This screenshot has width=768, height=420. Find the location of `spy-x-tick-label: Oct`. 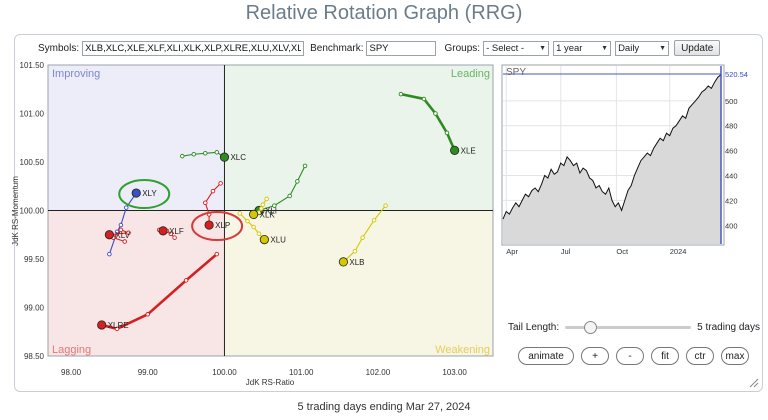

spy-x-tick-label: Oct is located at coordinates (622, 251).